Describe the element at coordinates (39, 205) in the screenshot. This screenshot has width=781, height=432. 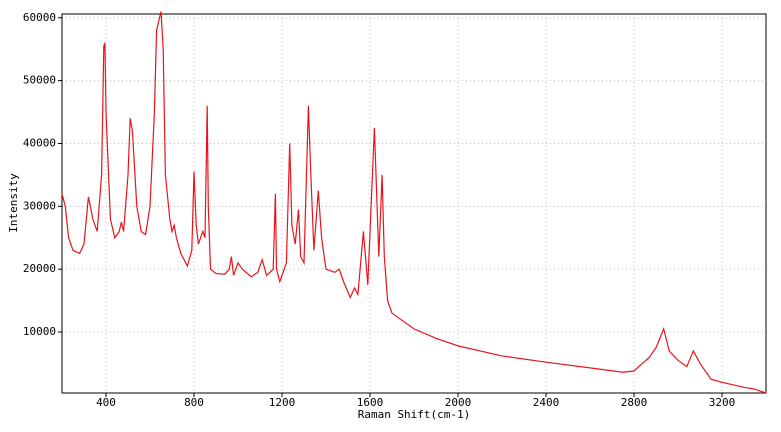
I see `y-tick-label: 30000` at that location.